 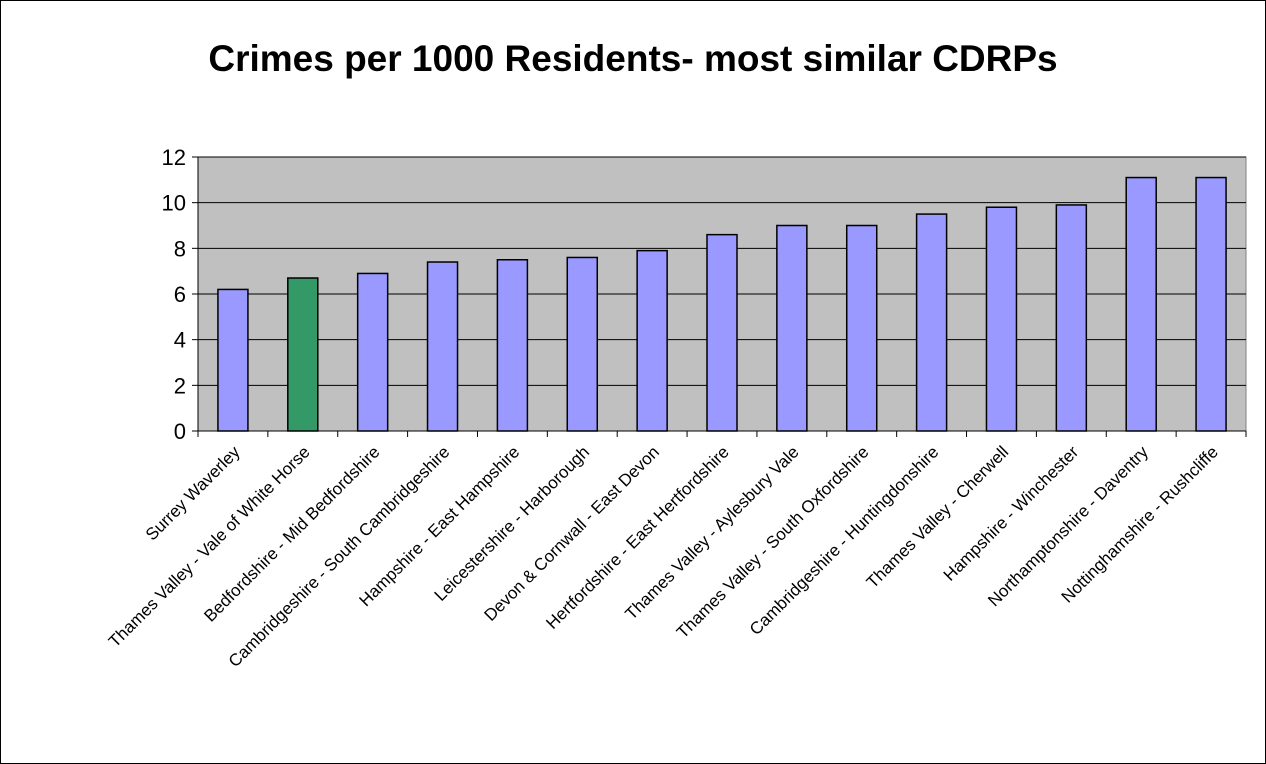 What do you see at coordinates (174, 157) in the screenshot?
I see `y-tick-label: 12` at bounding box center [174, 157].